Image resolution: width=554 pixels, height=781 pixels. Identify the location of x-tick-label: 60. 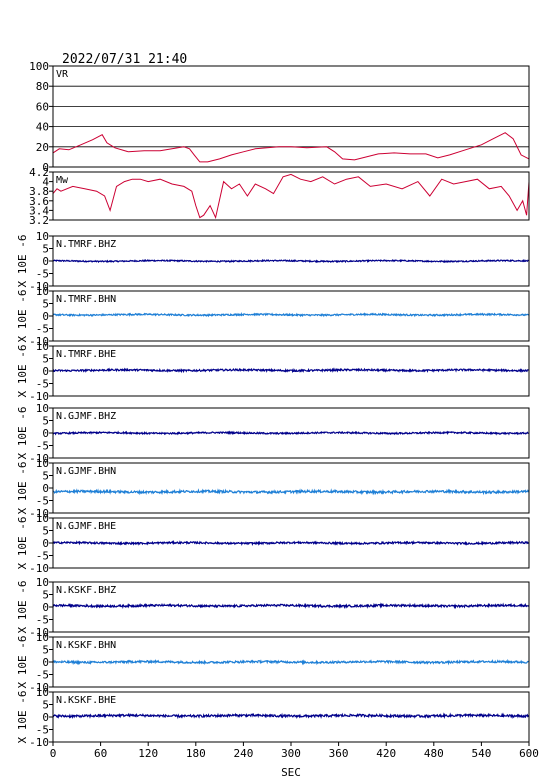
(100, 753).